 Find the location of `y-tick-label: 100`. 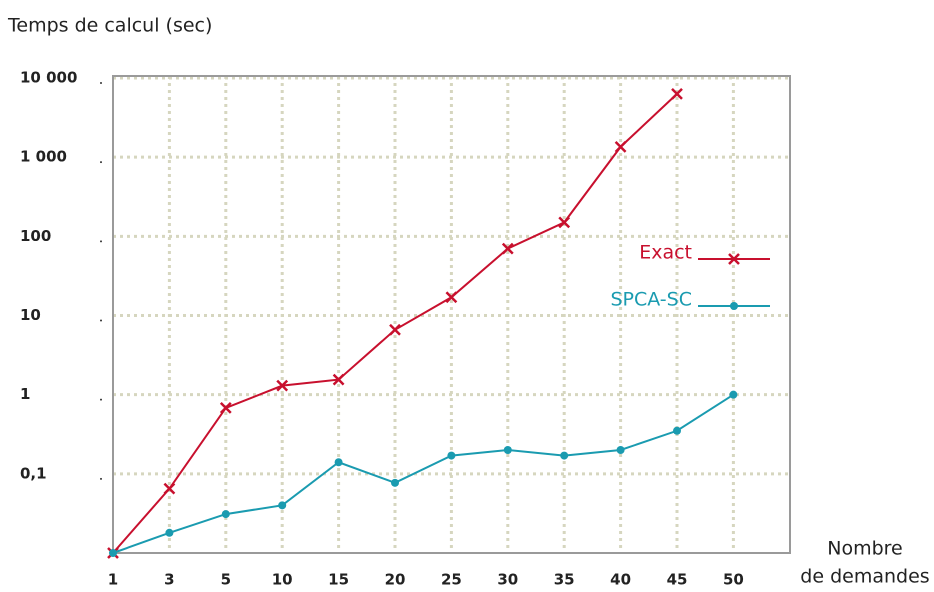

y-tick-label: 100 is located at coordinates (35, 236).